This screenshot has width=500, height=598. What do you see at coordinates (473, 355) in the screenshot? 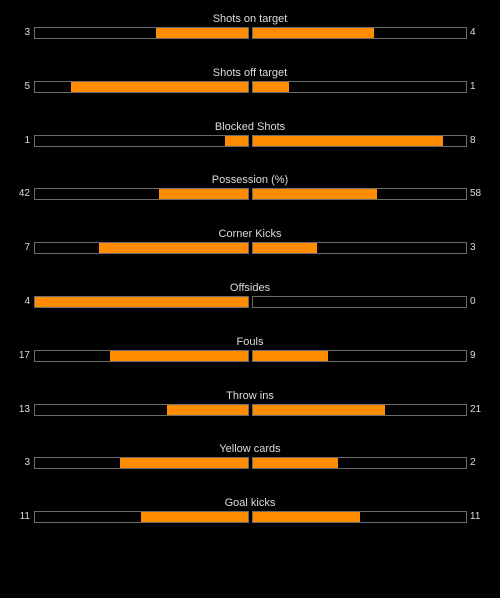
I see `away-value: 9` at bounding box center [473, 355].